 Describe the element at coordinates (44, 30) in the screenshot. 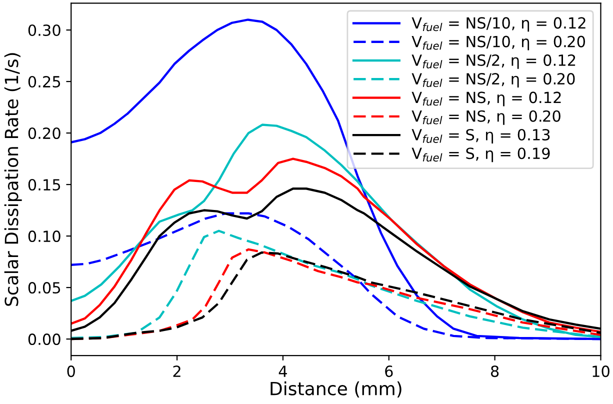

I see `y-tick-label: 0.30` at that location.